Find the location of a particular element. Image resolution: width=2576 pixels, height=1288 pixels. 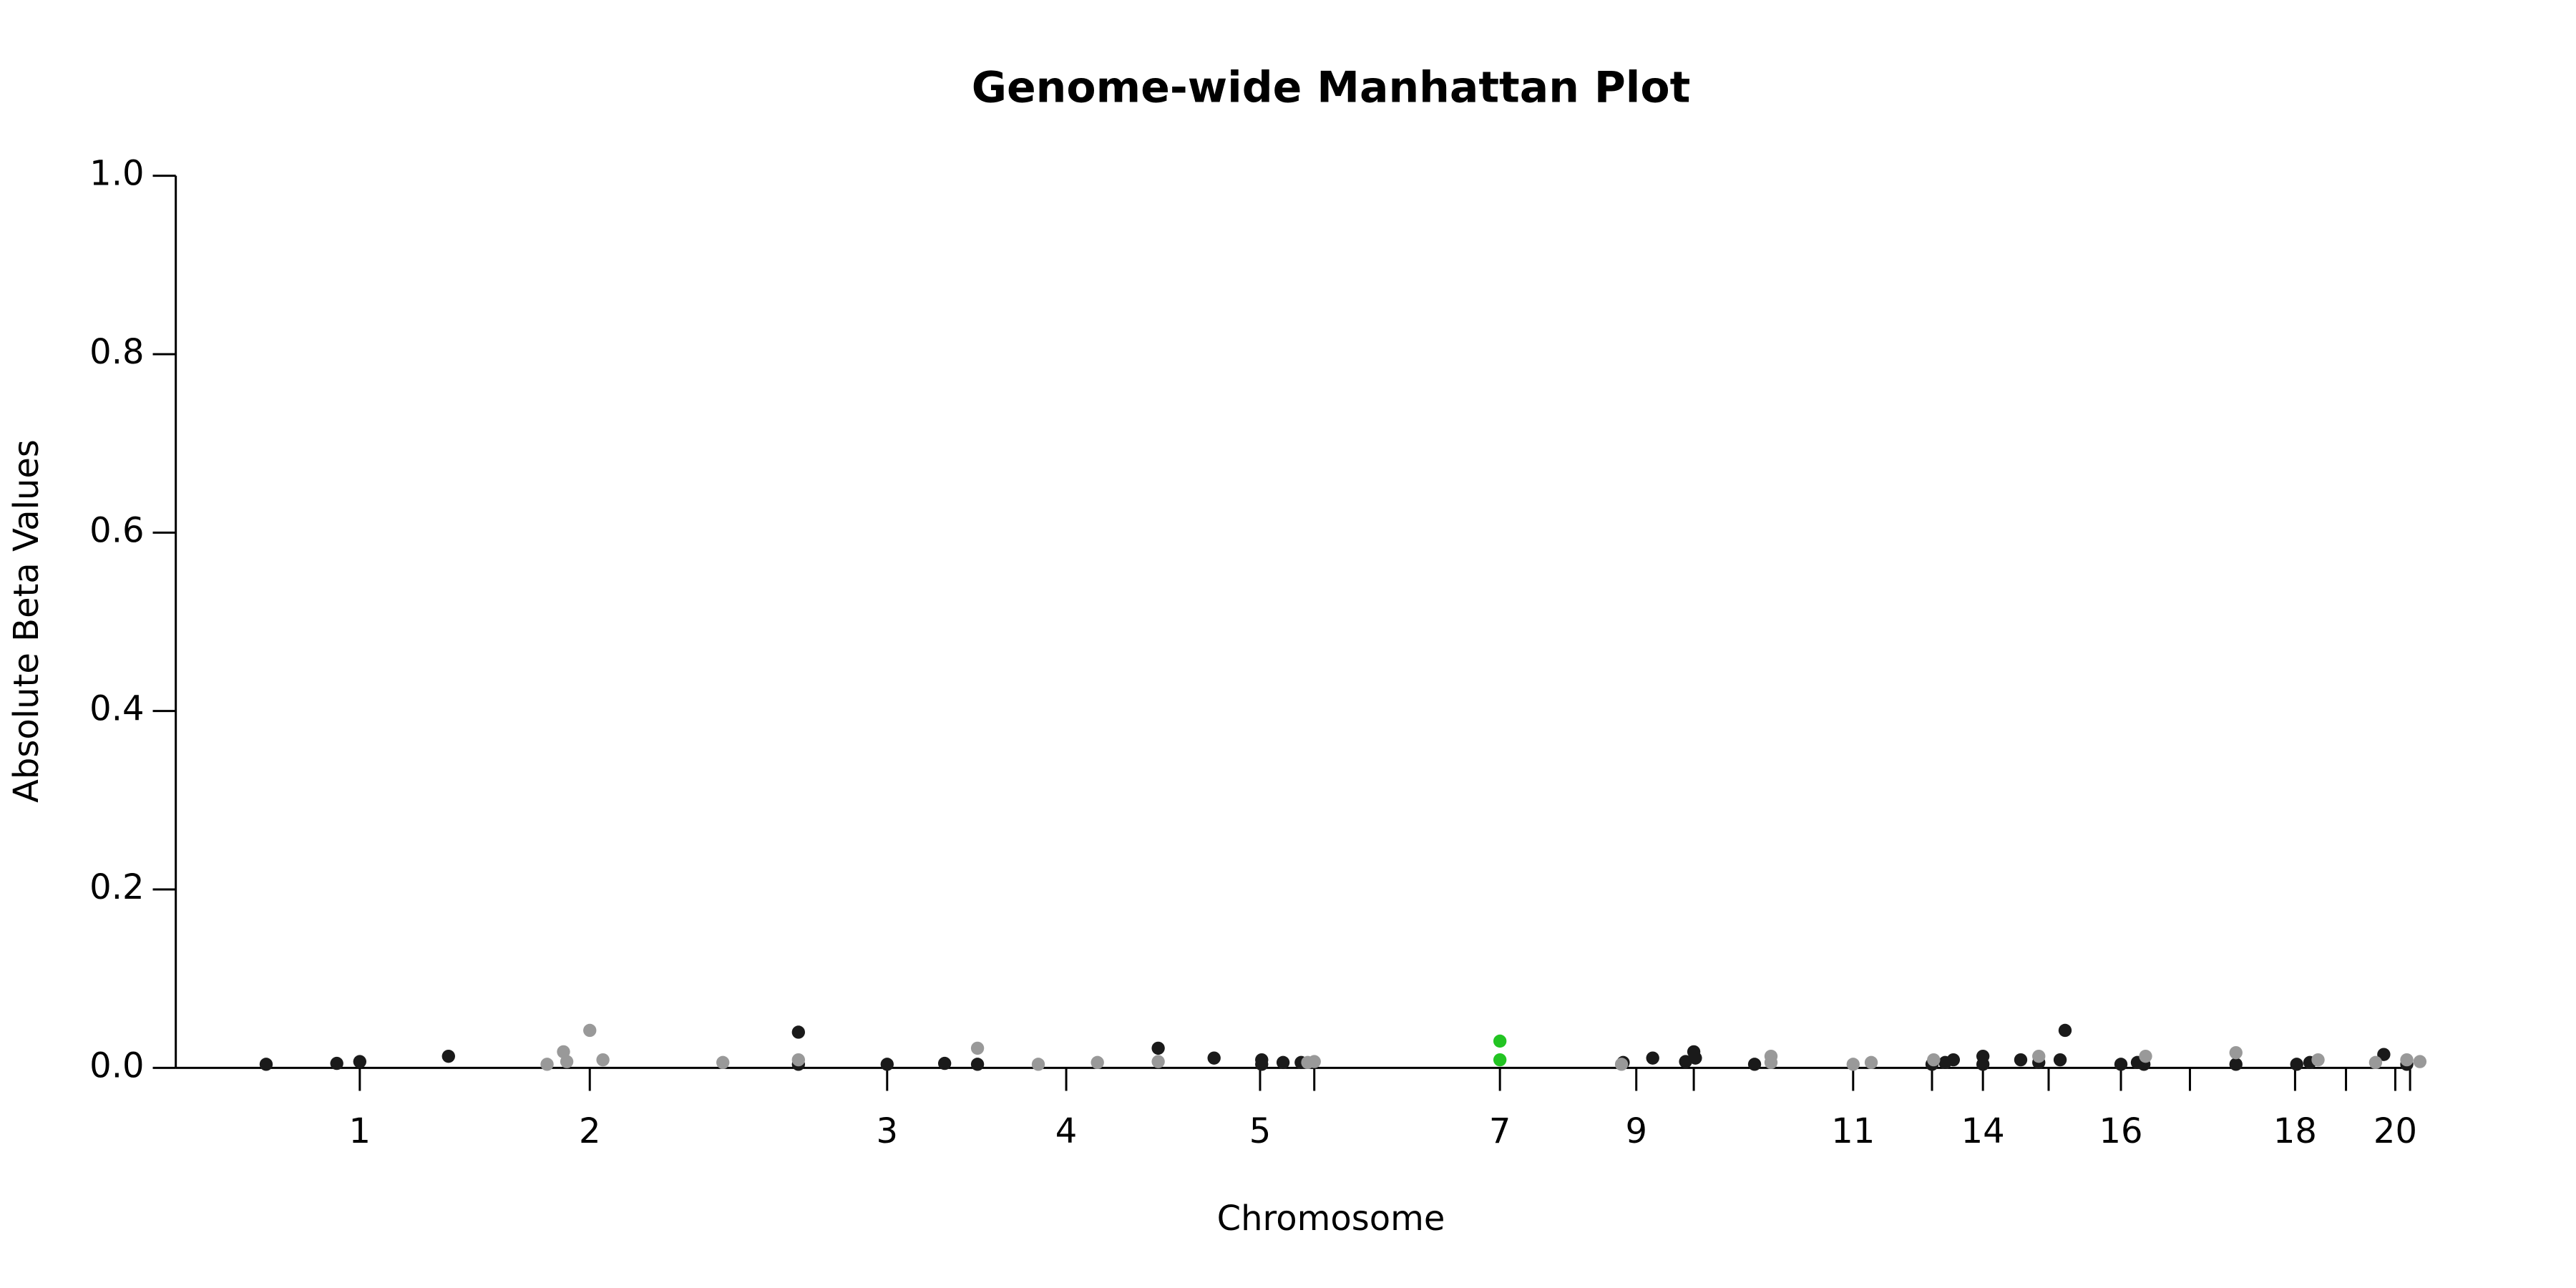

x-tick-label: 20 is located at coordinates (2395, 1131).